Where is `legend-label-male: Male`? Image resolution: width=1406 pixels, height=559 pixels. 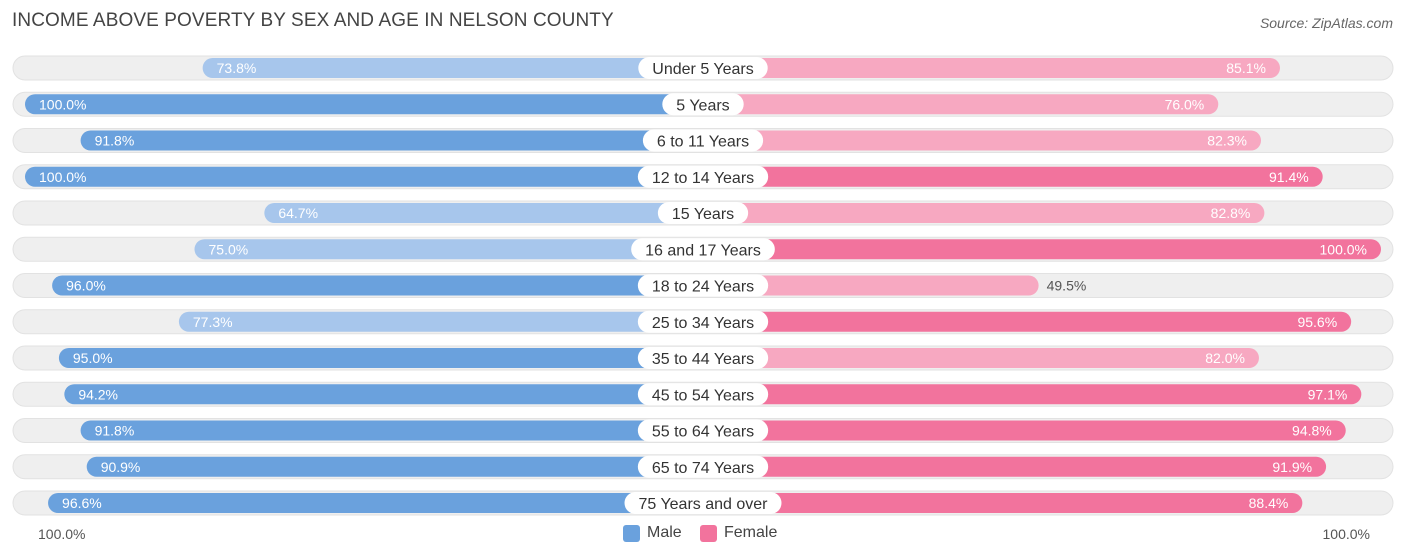
legend-label-male: Male is located at coordinates (664, 532).